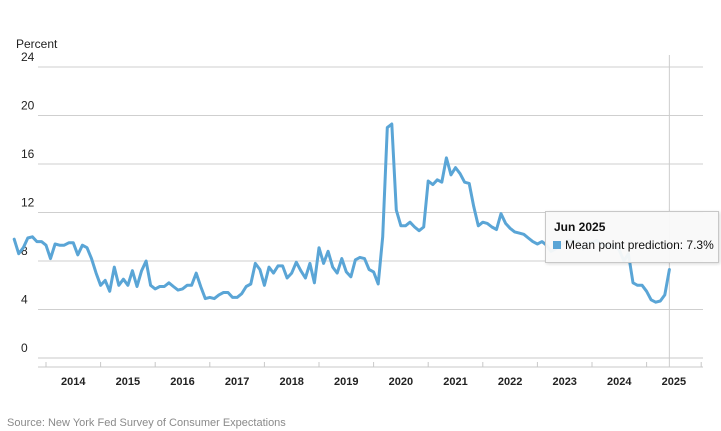  Describe the element at coordinates (510, 382) in the screenshot. I see `x-tick-label: 2022` at that location.